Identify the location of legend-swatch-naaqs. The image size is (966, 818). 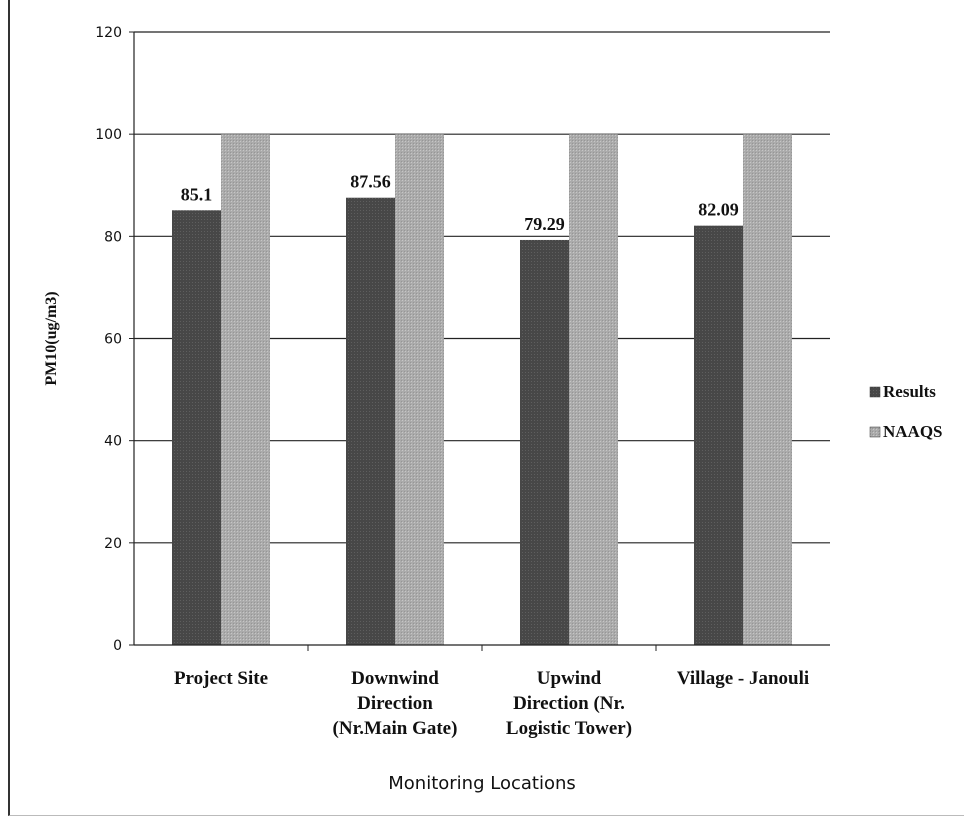
(875, 432).